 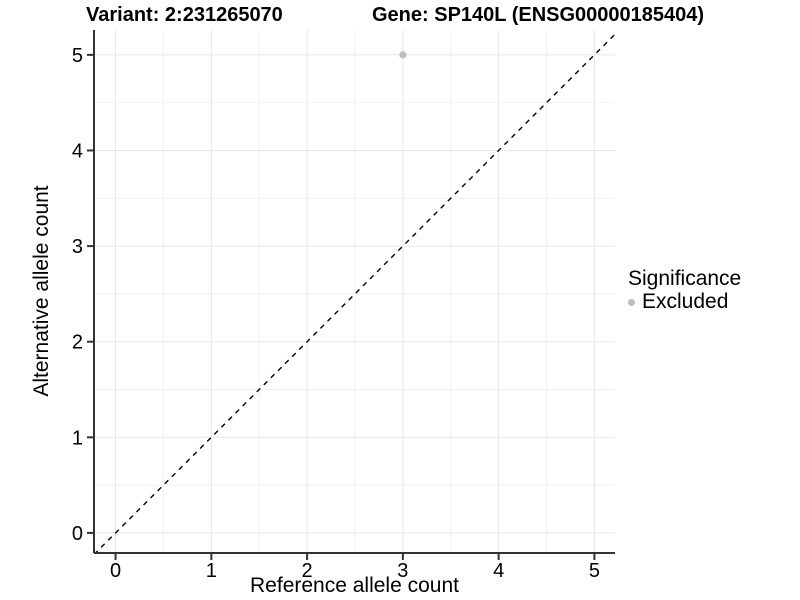 I want to click on x-tick-label: 1, so click(x=211, y=571).